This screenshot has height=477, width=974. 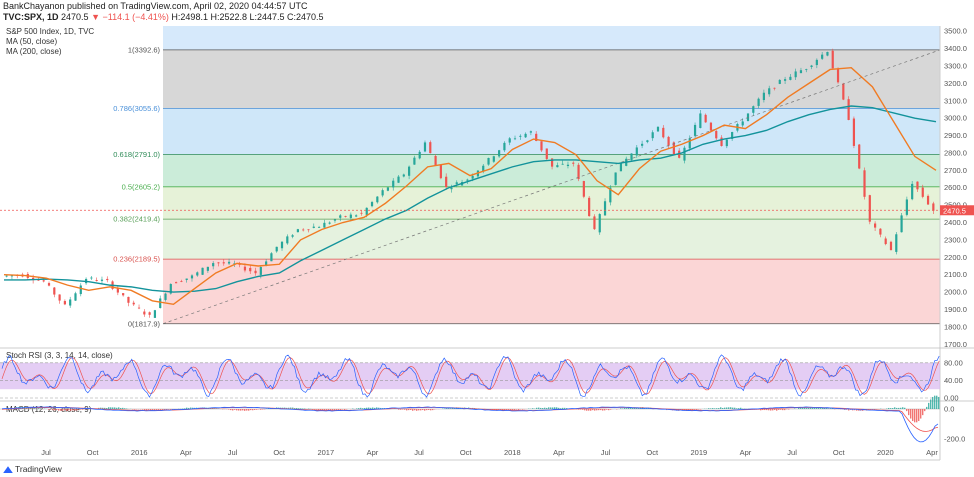 What do you see at coordinates (144, 49) in the screenshot?
I see `fib-label: 1(3392.6)` at bounding box center [144, 49].